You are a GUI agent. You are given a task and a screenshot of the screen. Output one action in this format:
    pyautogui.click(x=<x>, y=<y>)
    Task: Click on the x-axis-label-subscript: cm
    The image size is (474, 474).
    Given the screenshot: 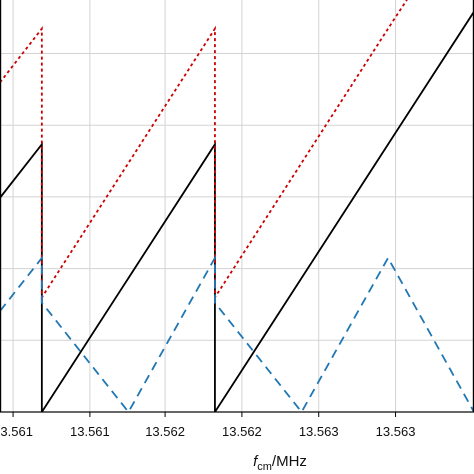 What is the action you would take?
    pyautogui.click(x=264, y=467)
    